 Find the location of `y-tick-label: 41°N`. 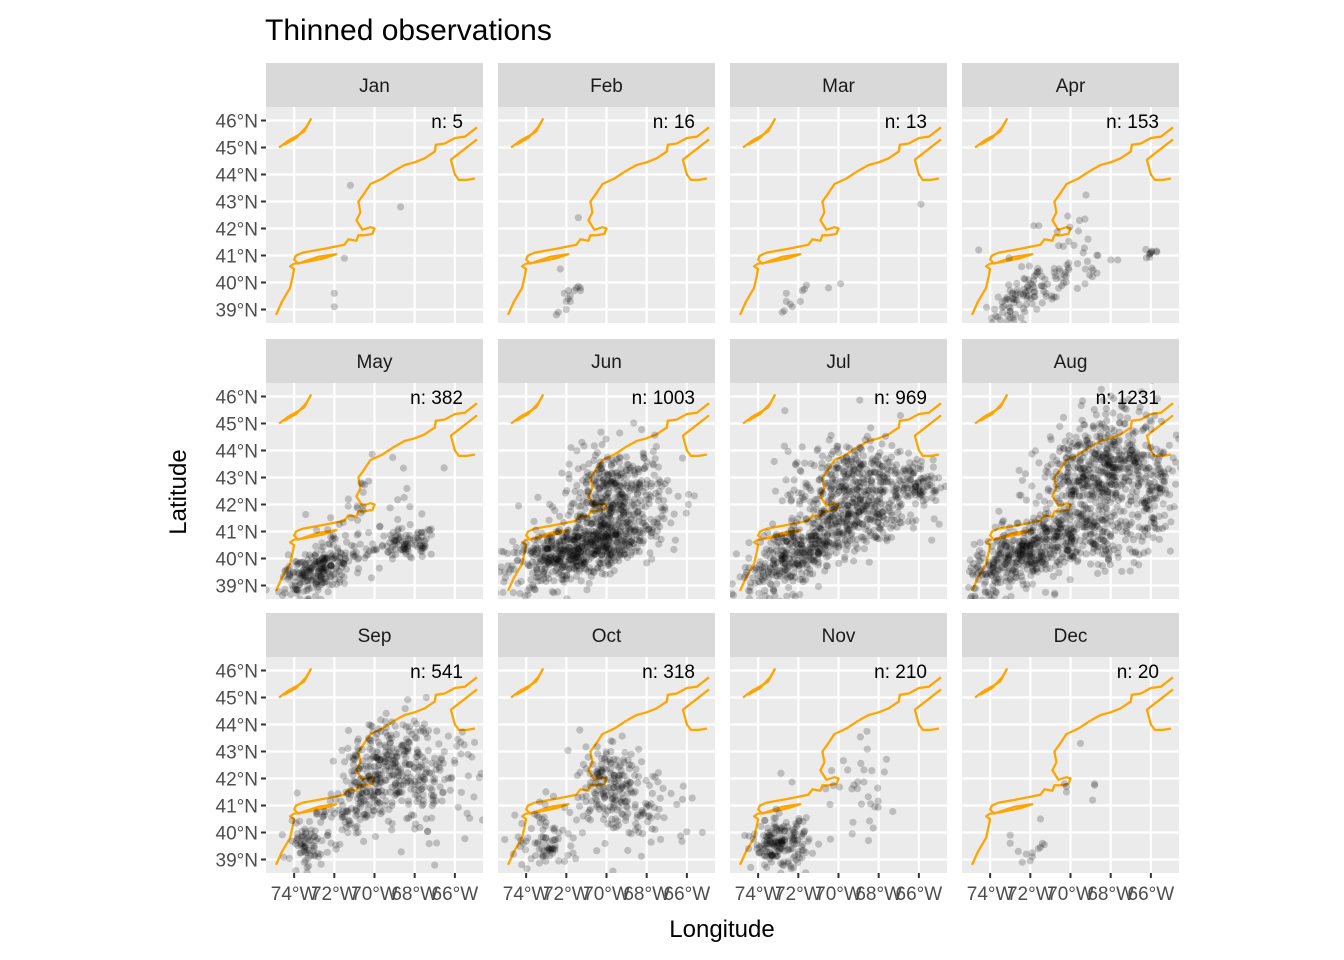

y-tick-label: 41°N is located at coordinates (237, 807).